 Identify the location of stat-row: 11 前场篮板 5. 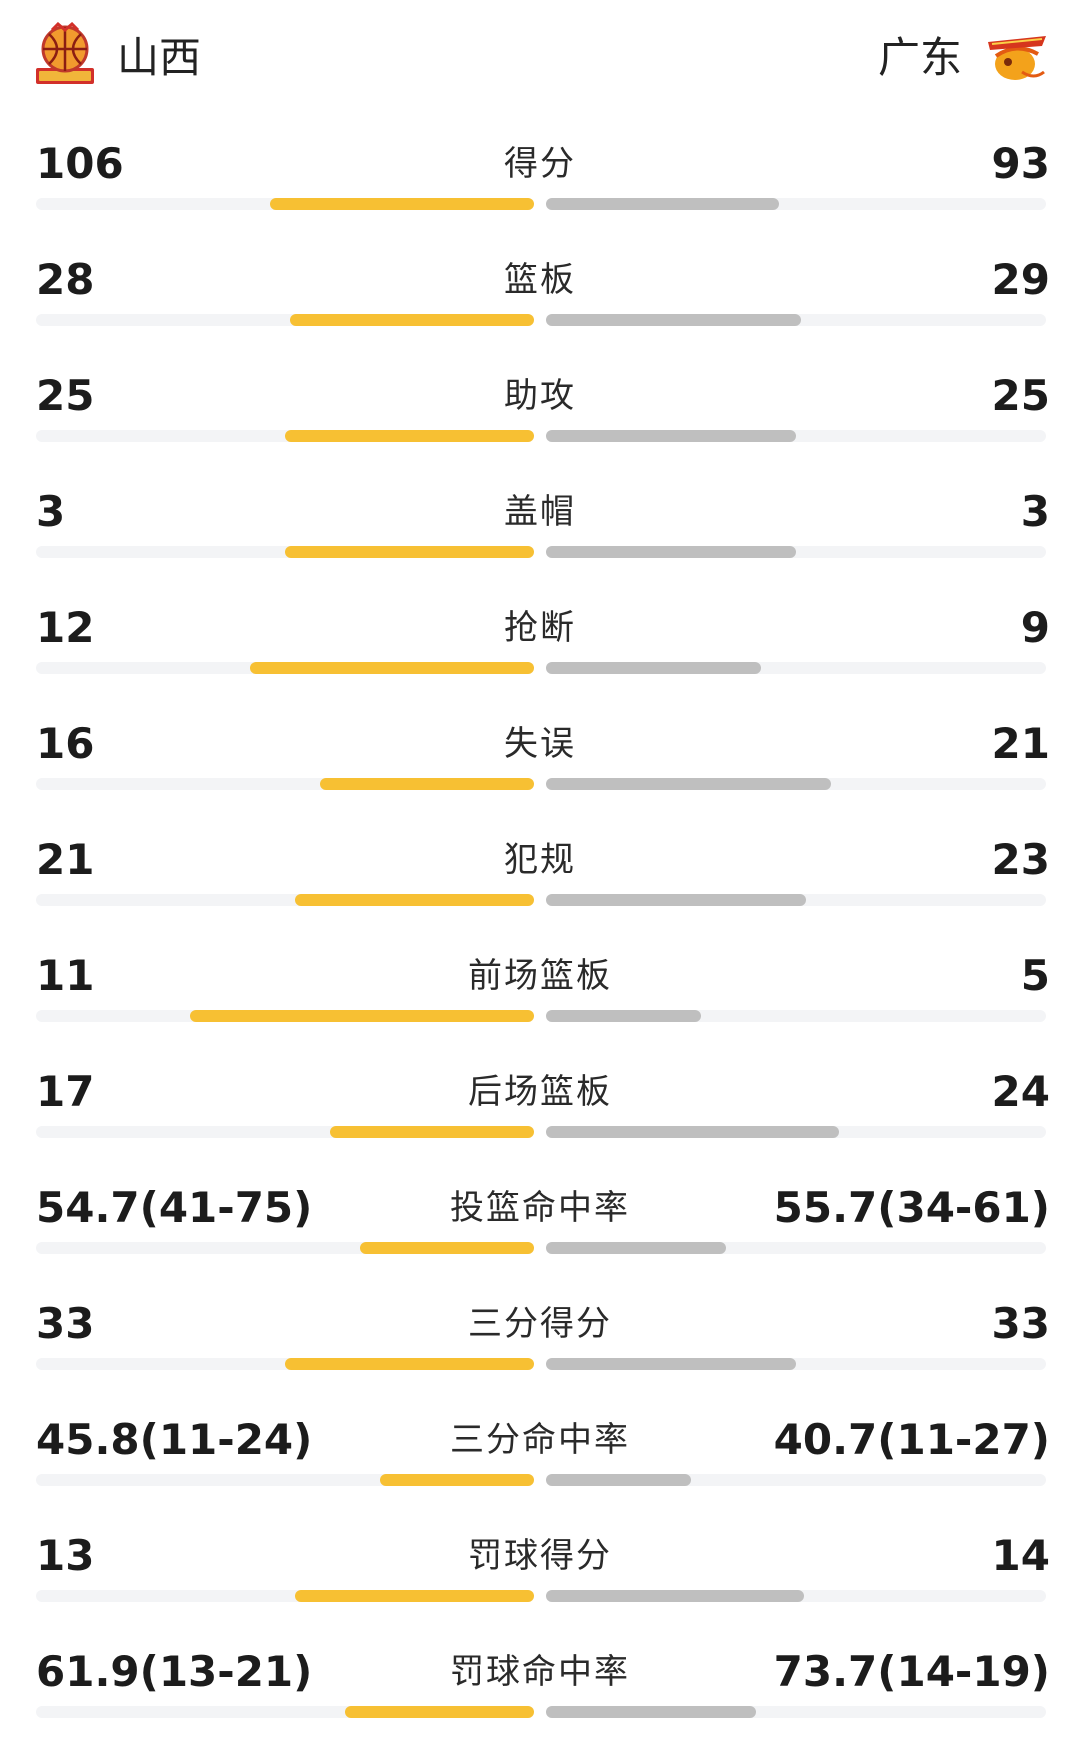
(540, 998).